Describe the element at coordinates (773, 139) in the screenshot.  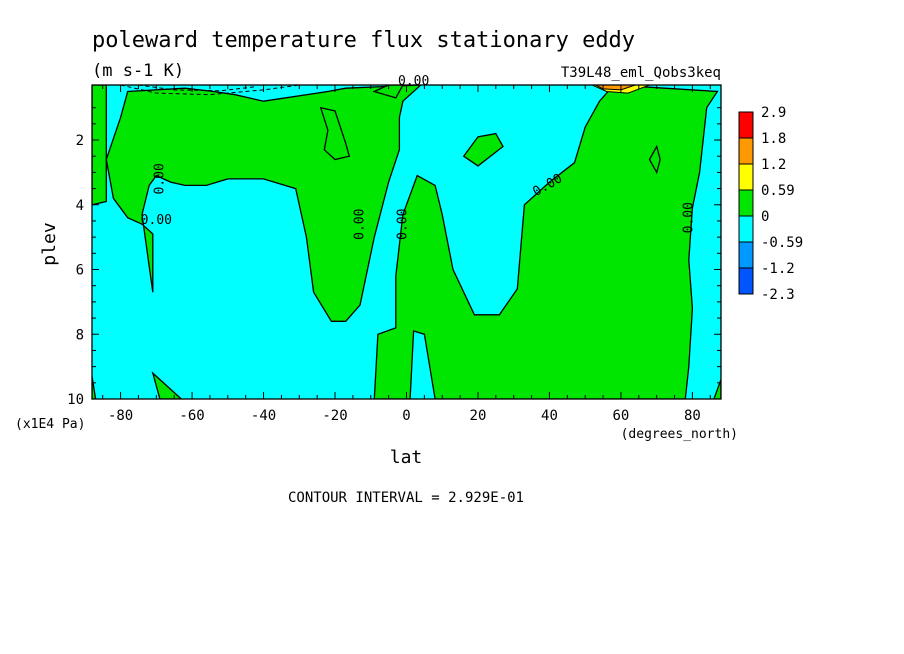
I see `colorbar-label: 1.8` at that location.